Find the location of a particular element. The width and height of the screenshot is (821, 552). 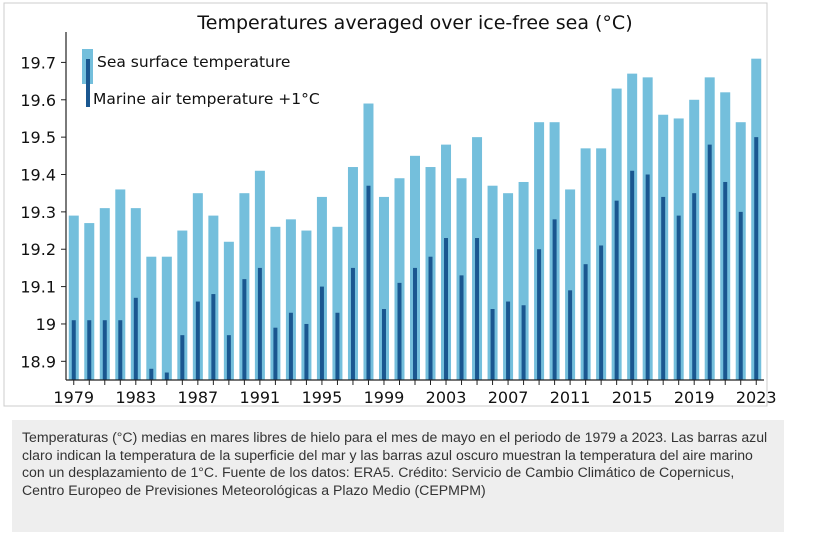

bar-mat-1994 is located at coordinates (306, 351).